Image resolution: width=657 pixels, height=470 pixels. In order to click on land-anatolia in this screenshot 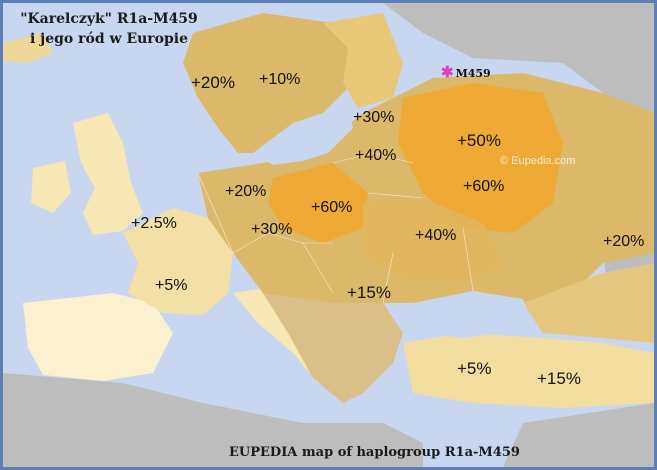, I will do `click(528, 370)`.